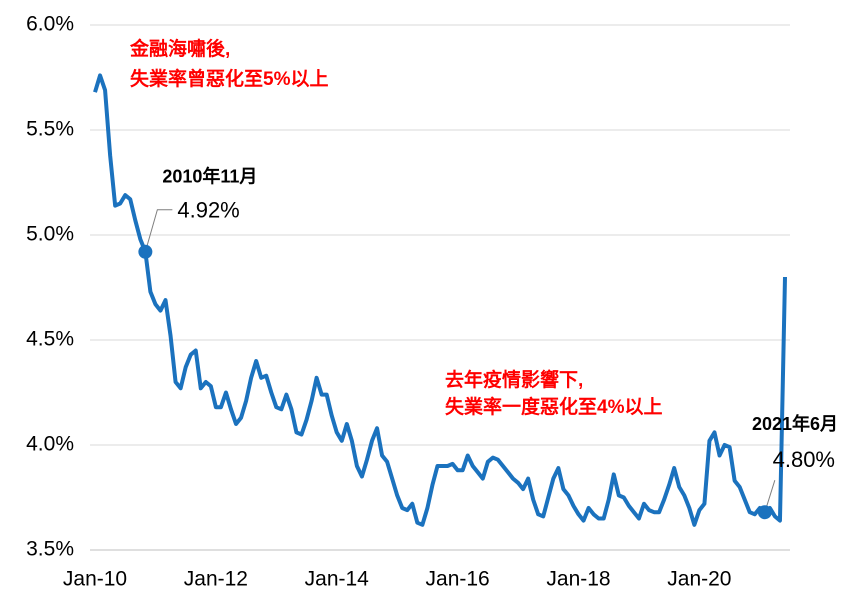 This screenshot has height=593, width=845. Describe the element at coordinates (50, 339) in the screenshot. I see `y-tick-label: 4.5%` at that location.